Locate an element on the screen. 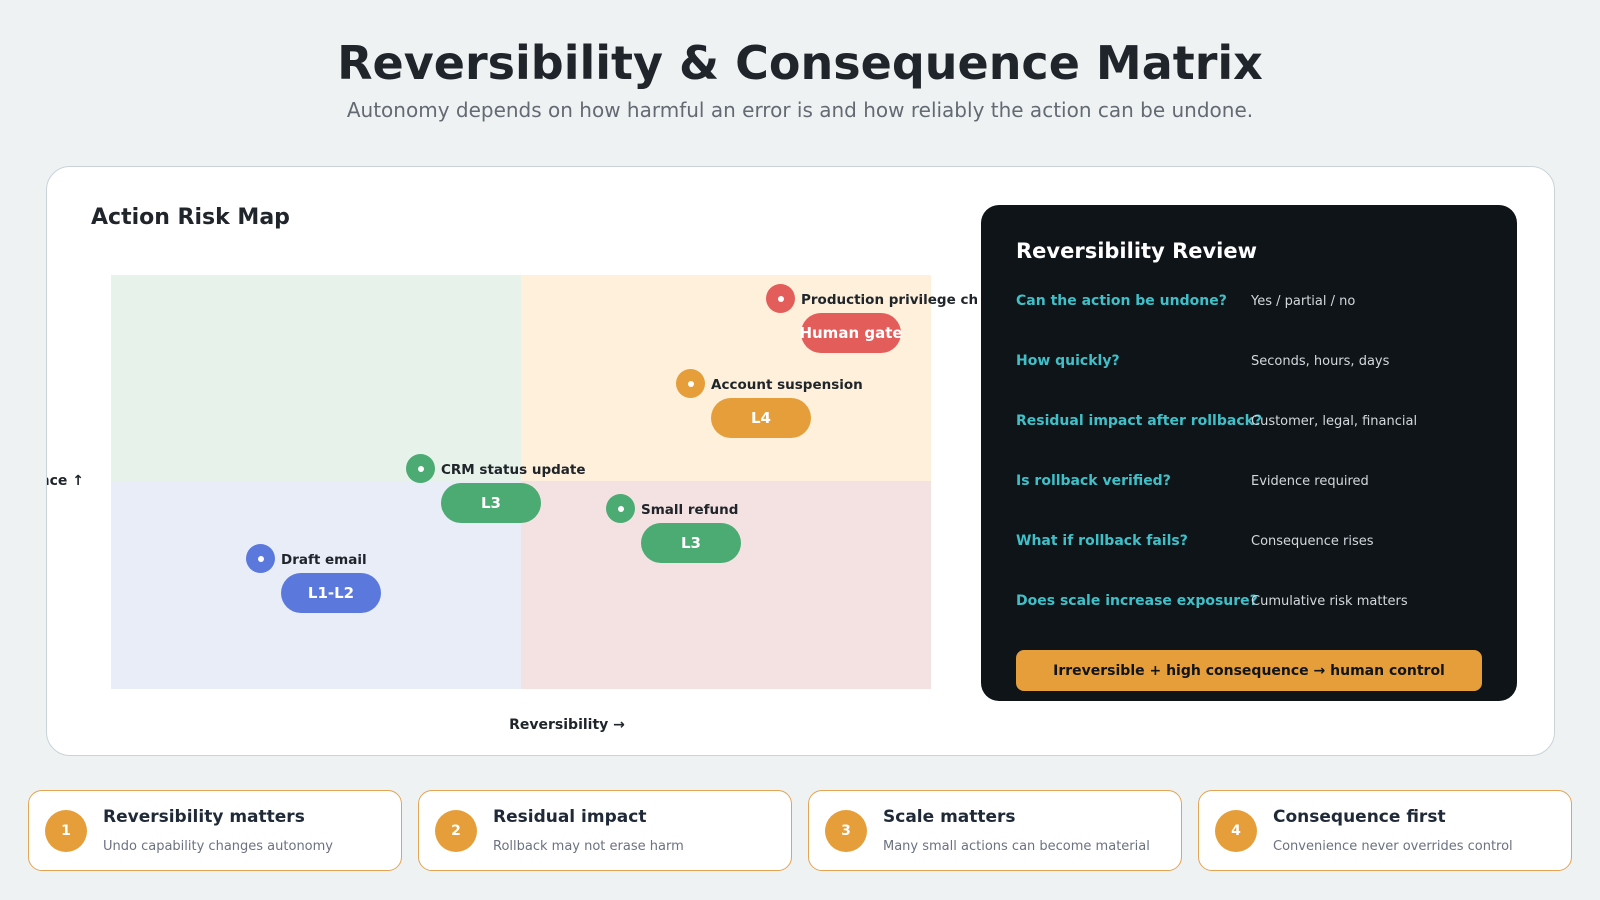 The image size is (1600, 900). action-label: Small refund is located at coordinates (690, 510).